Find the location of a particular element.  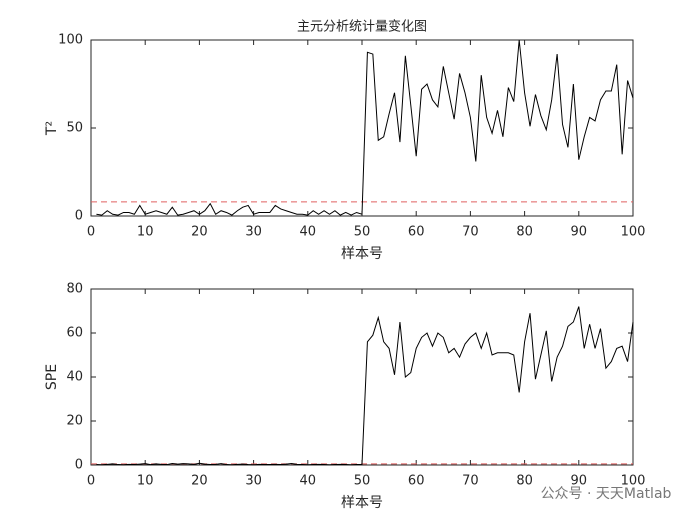

y-tick-label: 40 is located at coordinates (74, 377).